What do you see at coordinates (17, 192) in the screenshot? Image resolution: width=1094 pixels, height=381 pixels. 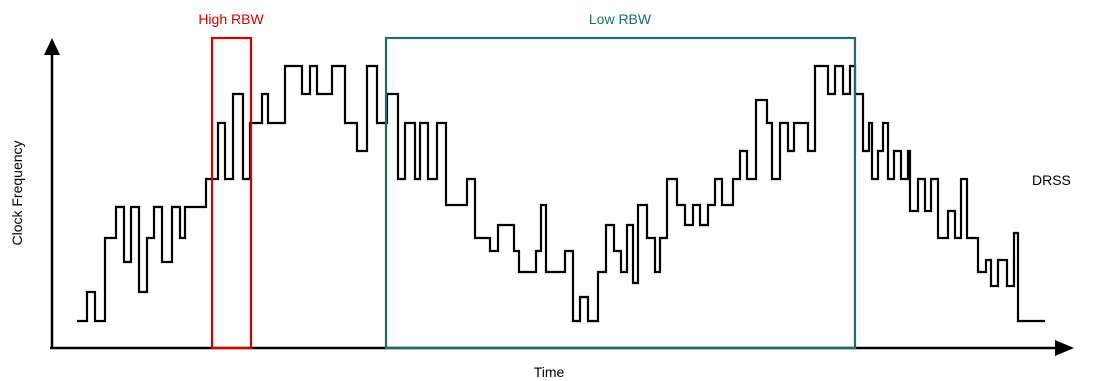 I see `y-axis-label: Clock Frequency` at bounding box center [17, 192].